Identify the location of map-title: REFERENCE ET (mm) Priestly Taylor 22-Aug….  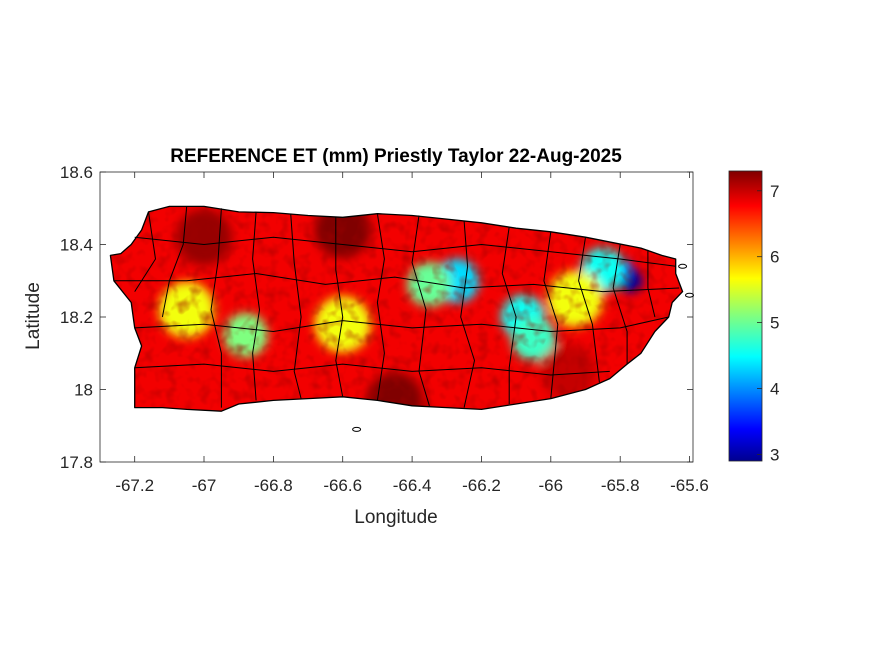
(396, 156).